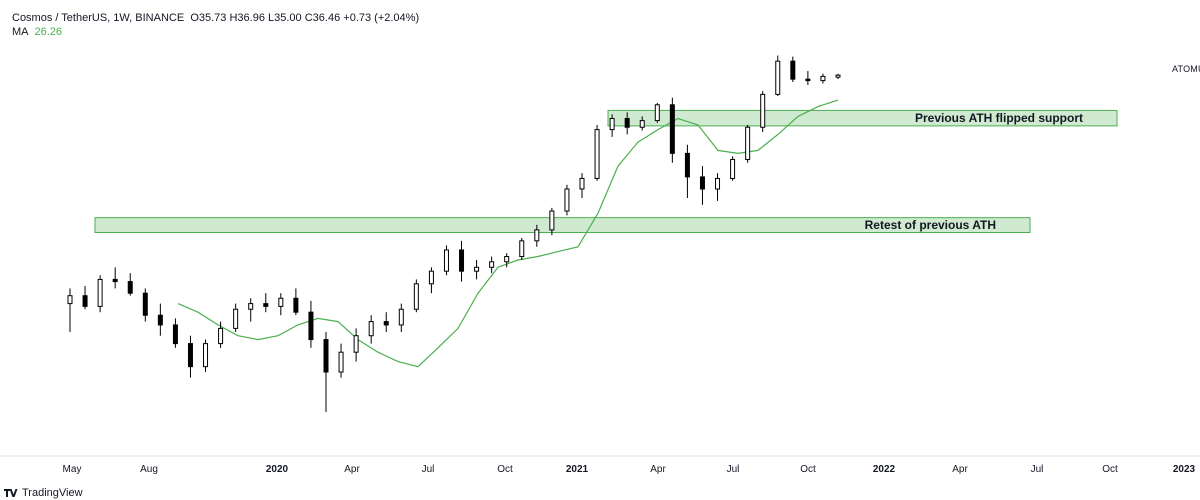 The image size is (1200, 500). I want to click on ma-label: MA, so click(20, 32).